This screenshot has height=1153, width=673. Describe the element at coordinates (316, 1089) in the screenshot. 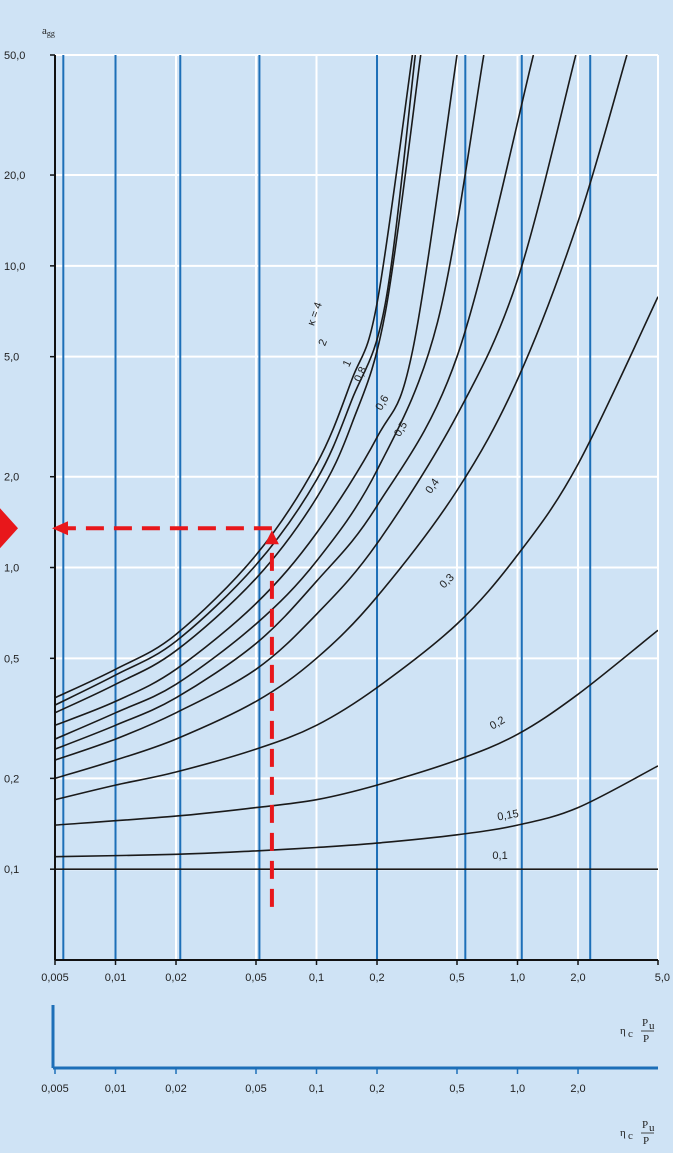

I see `bottom-x-tick-label-4: 0,1` at that location.